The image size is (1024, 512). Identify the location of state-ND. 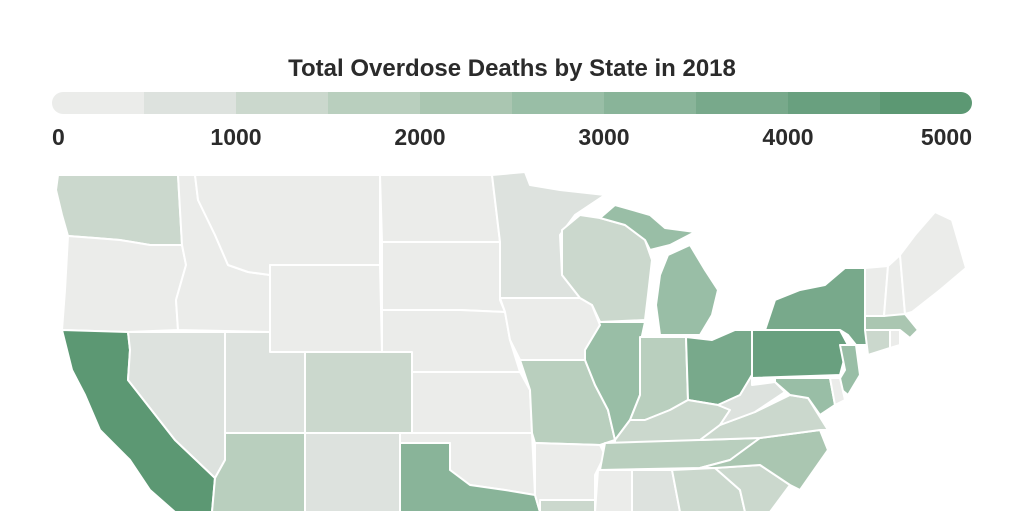
(440, 208).